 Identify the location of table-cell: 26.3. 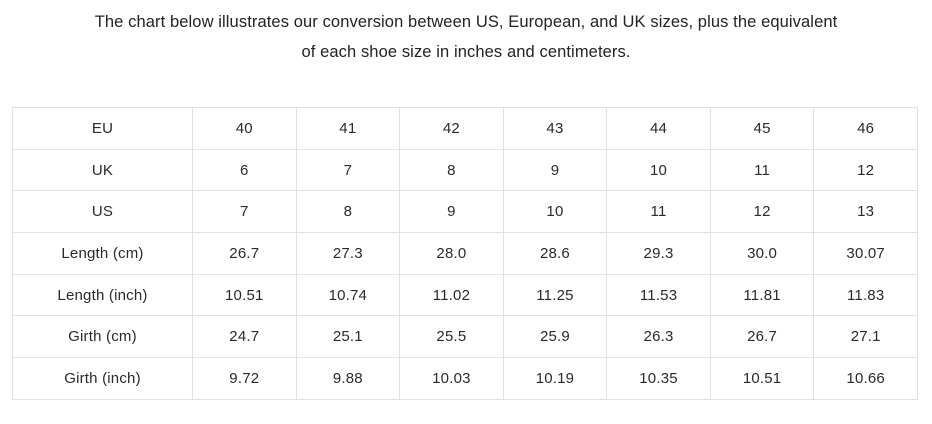
(658, 337).